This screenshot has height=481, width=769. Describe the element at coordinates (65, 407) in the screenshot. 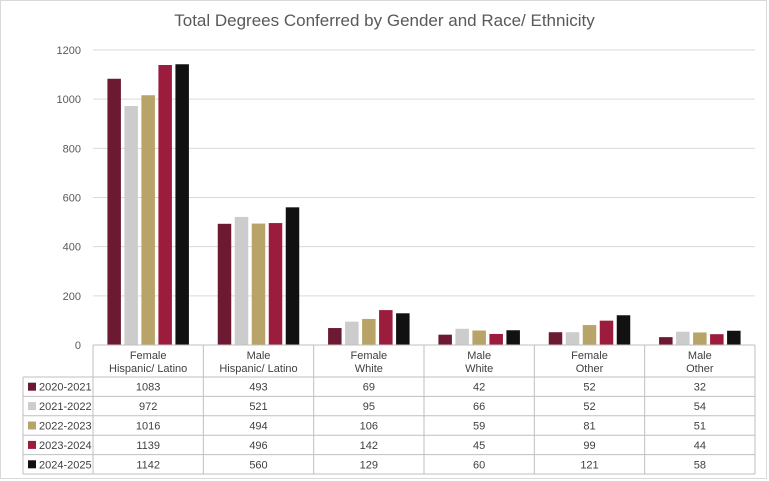

I see `legend-label: 2021-2022` at that location.